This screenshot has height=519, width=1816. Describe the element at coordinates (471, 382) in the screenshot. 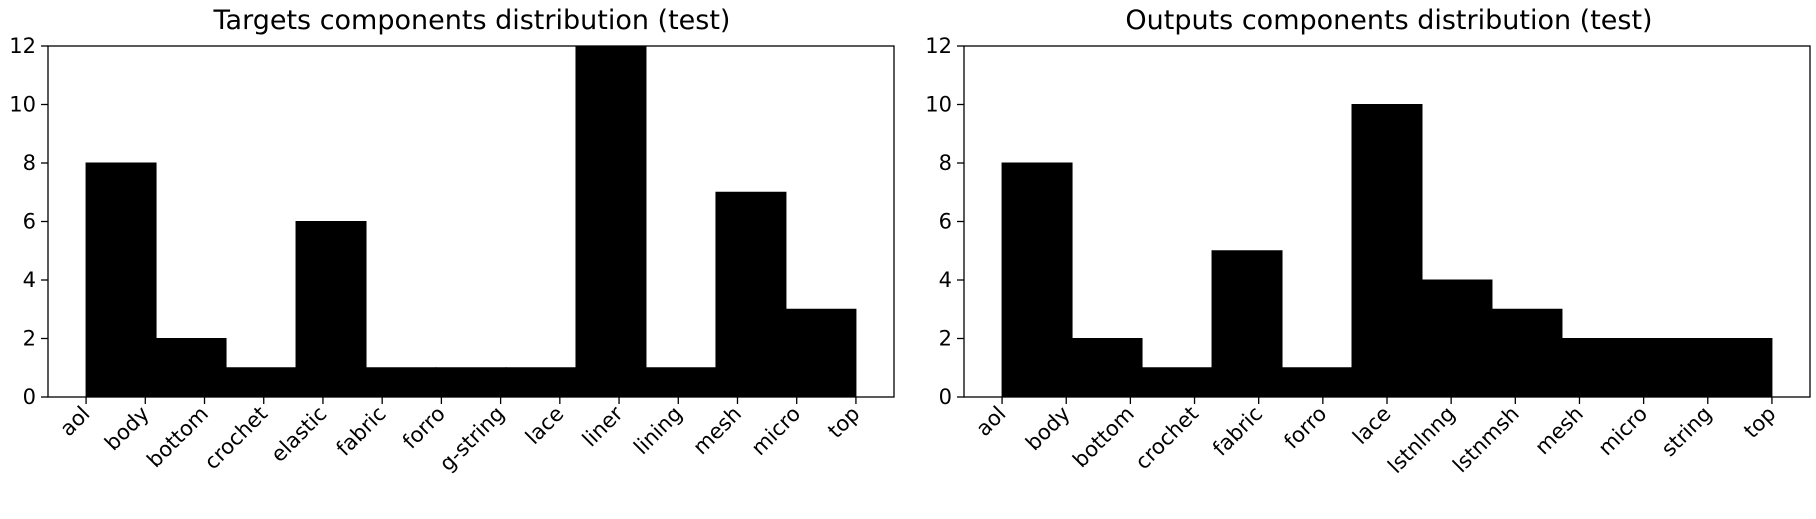

I see `targets-bar-forro` at that location.